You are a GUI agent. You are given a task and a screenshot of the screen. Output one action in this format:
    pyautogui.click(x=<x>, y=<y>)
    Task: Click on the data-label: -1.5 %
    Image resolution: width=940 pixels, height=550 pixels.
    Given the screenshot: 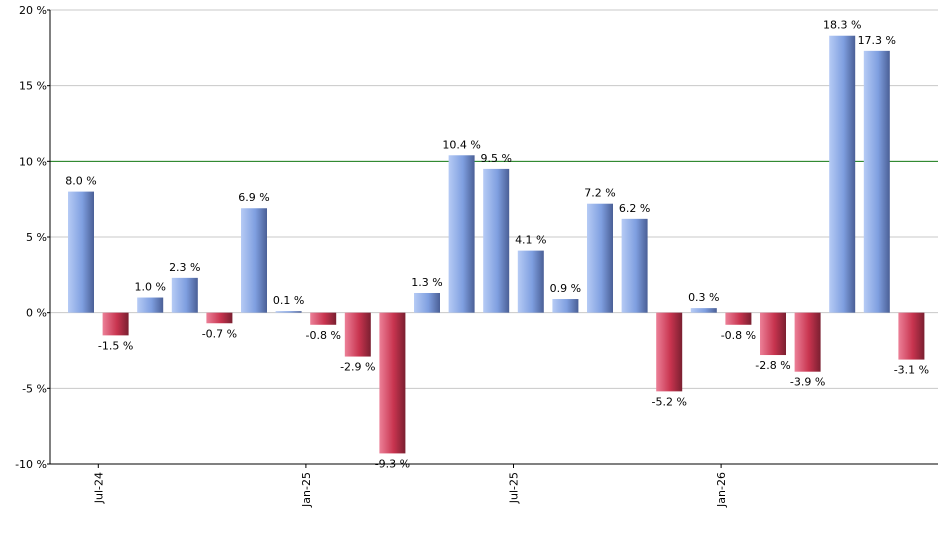 What is the action you would take?
    pyautogui.click(x=115, y=345)
    